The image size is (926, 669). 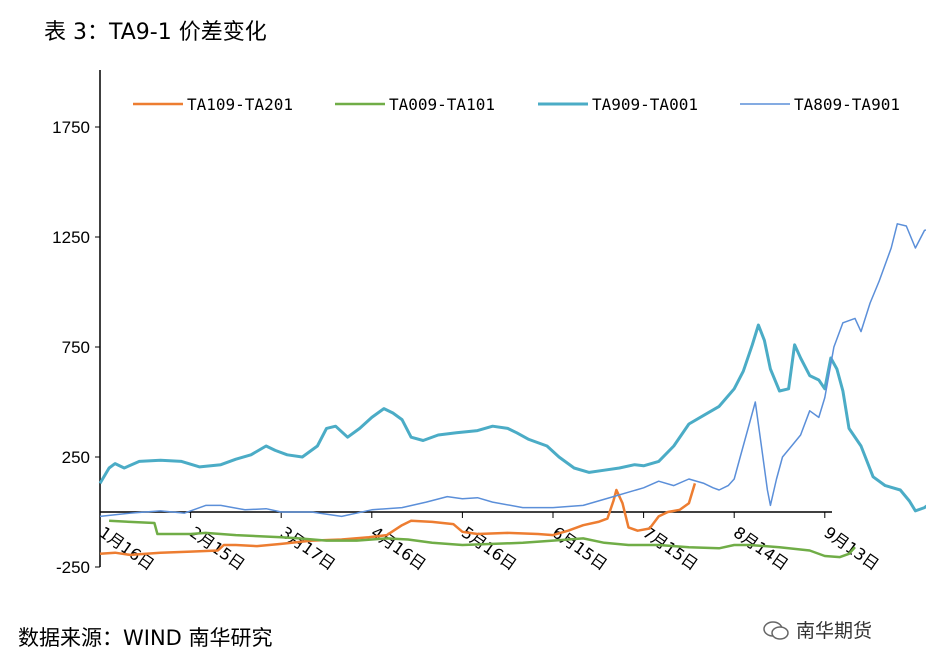 I want to click on y-tick-label: 250, so click(x=76, y=457).